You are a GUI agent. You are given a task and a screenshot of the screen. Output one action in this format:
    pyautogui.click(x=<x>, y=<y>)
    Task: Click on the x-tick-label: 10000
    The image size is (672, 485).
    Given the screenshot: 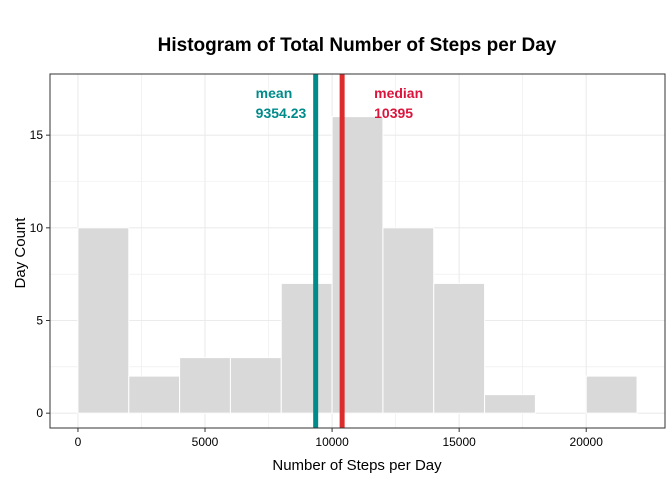 What is the action you would take?
    pyautogui.click(x=332, y=442)
    